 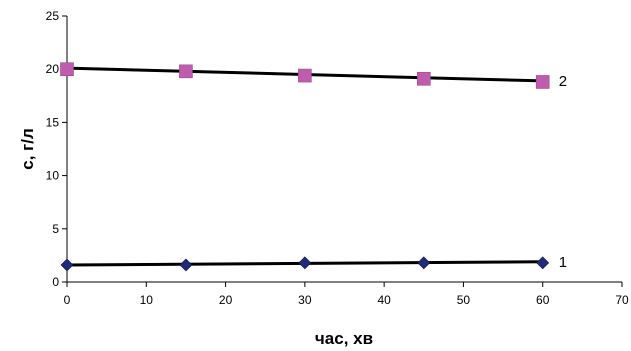 What do you see at coordinates (226, 300) in the screenshot?
I see `x-tick-label: 20` at bounding box center [226, 300].